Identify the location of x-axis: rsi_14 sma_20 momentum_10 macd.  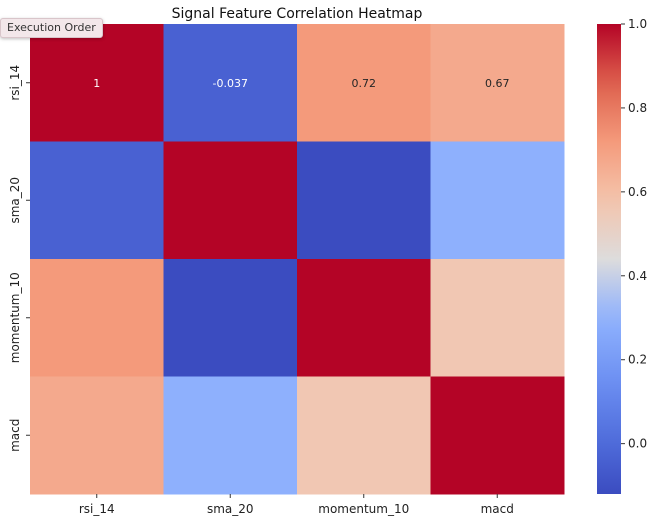
(296, 505).